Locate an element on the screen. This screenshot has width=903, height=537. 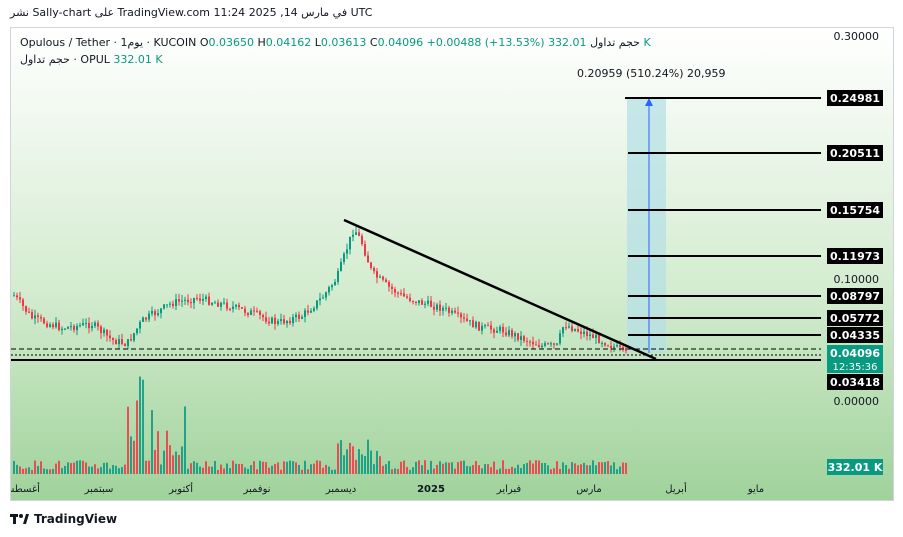
measure-range-fill is located at coordinates (646, 225).